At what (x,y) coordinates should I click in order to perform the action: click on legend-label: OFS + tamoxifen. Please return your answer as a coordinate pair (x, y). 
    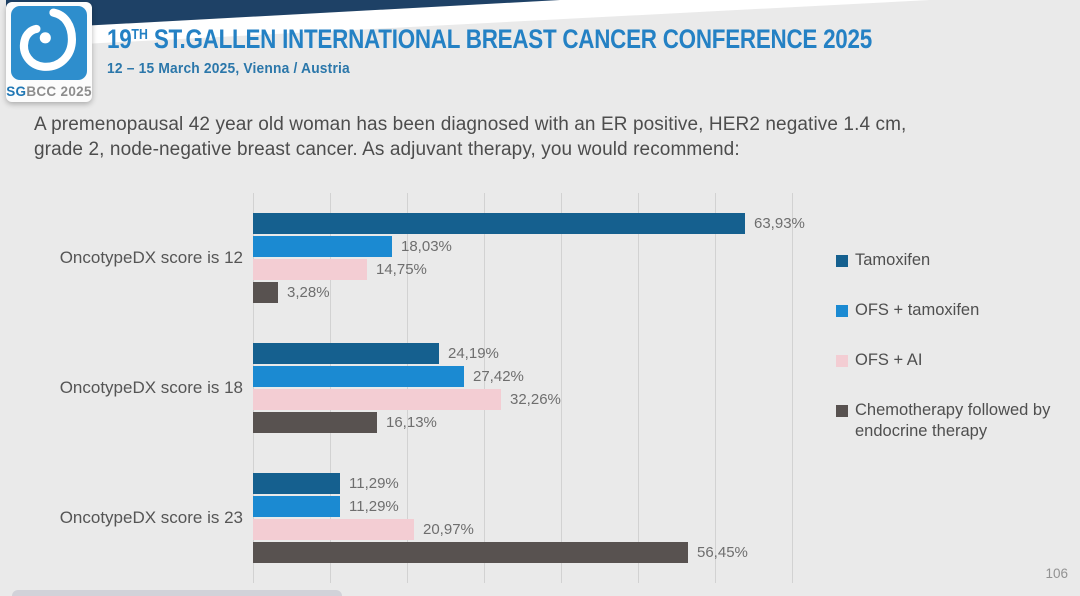
    Looking at the image, I should click on (917, 310).